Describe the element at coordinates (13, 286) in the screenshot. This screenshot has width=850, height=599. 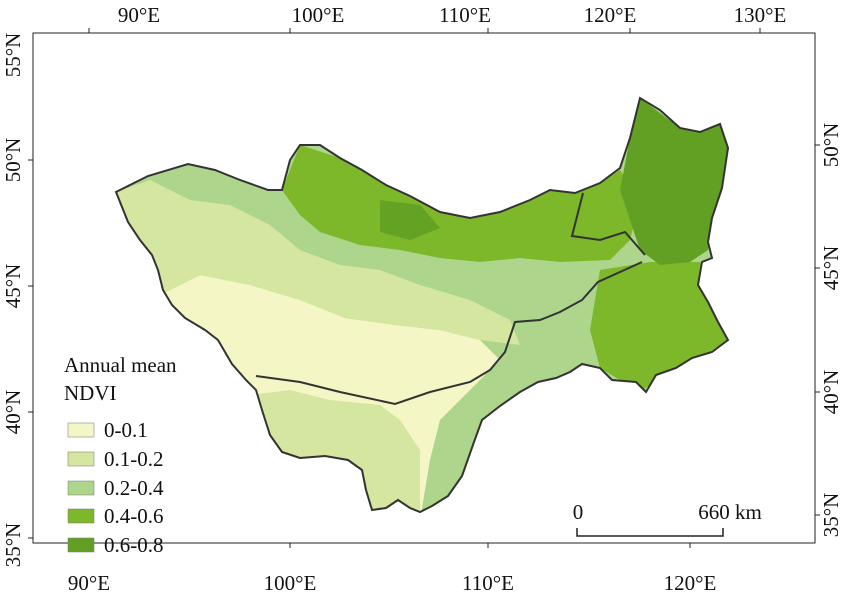
I see `lat-label-left-45: 45°N` at that location.